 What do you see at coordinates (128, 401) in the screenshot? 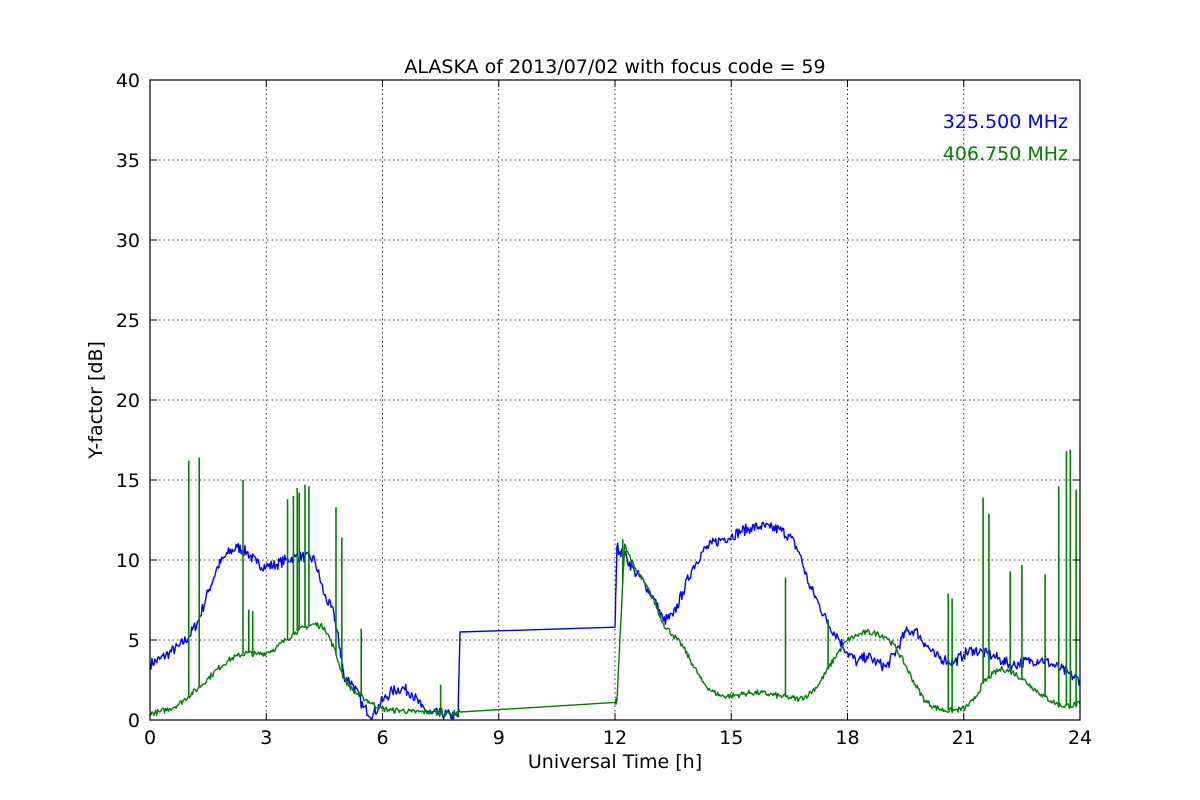
I see `y-tick-label: 20` at bounding box center [128, 401].